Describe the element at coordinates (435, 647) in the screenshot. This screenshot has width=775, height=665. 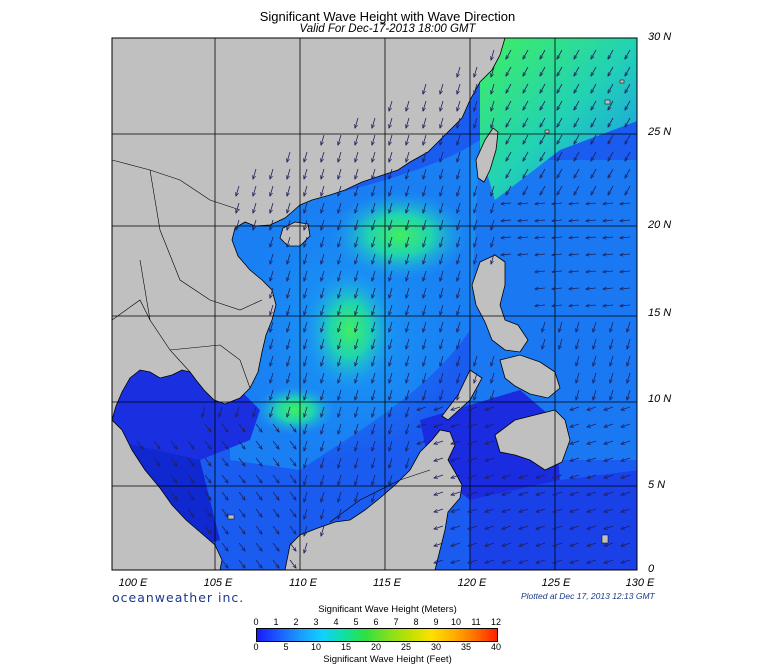
I see `colorbar-feet-tick: 30` at that location.